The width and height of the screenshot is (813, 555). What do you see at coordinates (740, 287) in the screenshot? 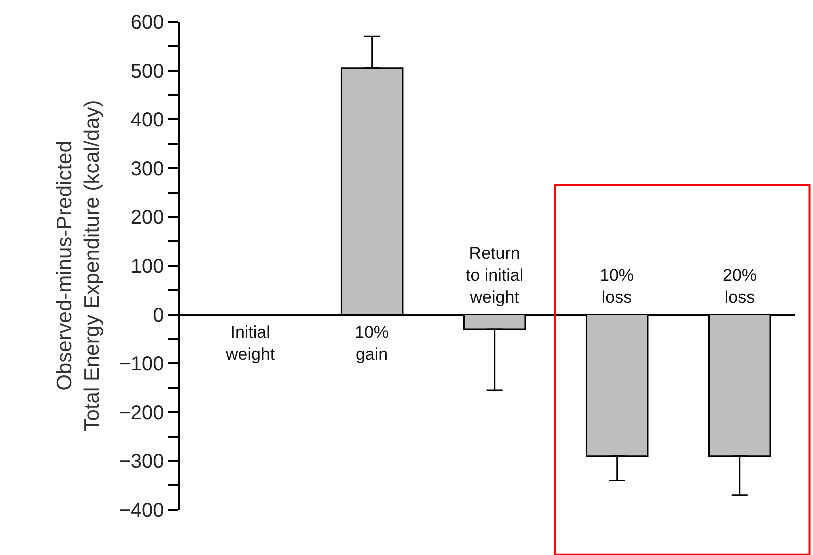
I see `x-tick-label: 20% loss` at bounding box center [740, 287].